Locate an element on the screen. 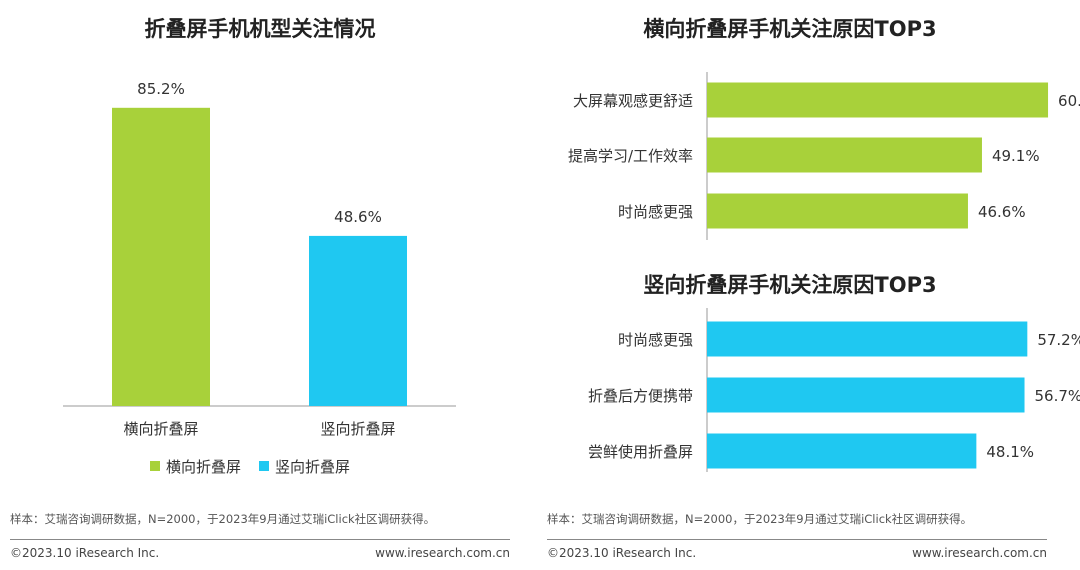 The width and height of the screenshot is (1080, 570). legend-item-horizontal: 横向折叠屏 is located at coordinates (195, 466).